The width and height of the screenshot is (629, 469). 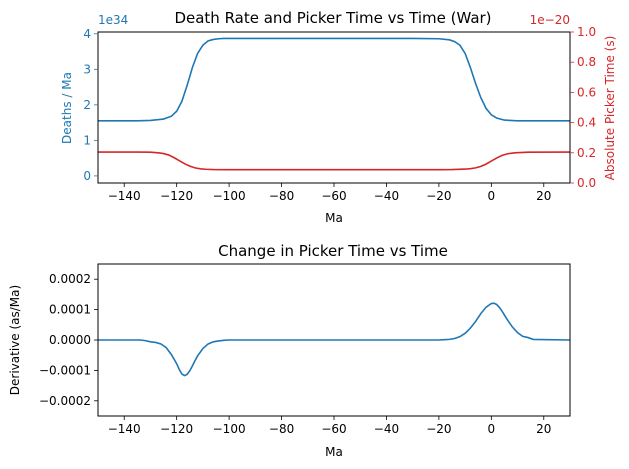 What do you see at coordinates (334, 218) in the screenshot?
I see `top-x-axis-label: Ma` at bounding box center [334, 218].